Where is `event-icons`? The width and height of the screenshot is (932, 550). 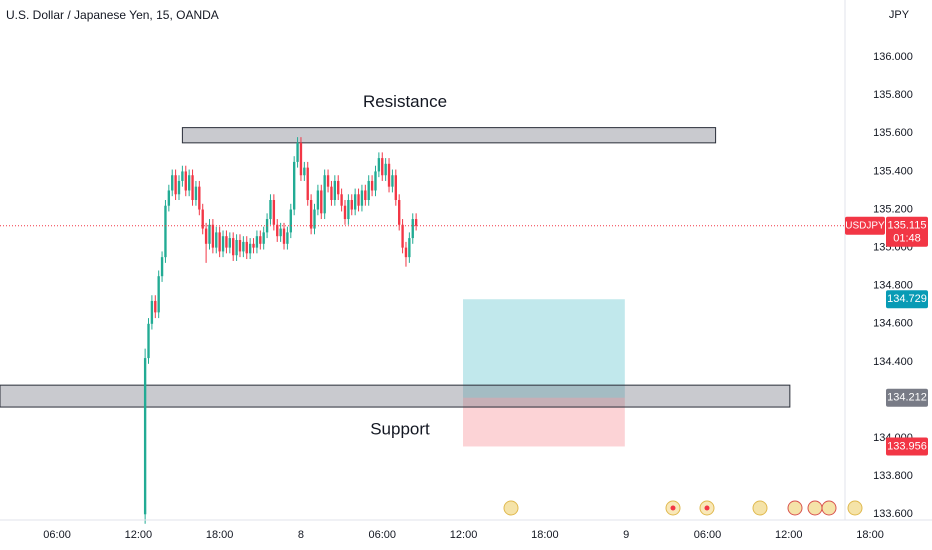 event-icons is located at coordinates (683, 508).